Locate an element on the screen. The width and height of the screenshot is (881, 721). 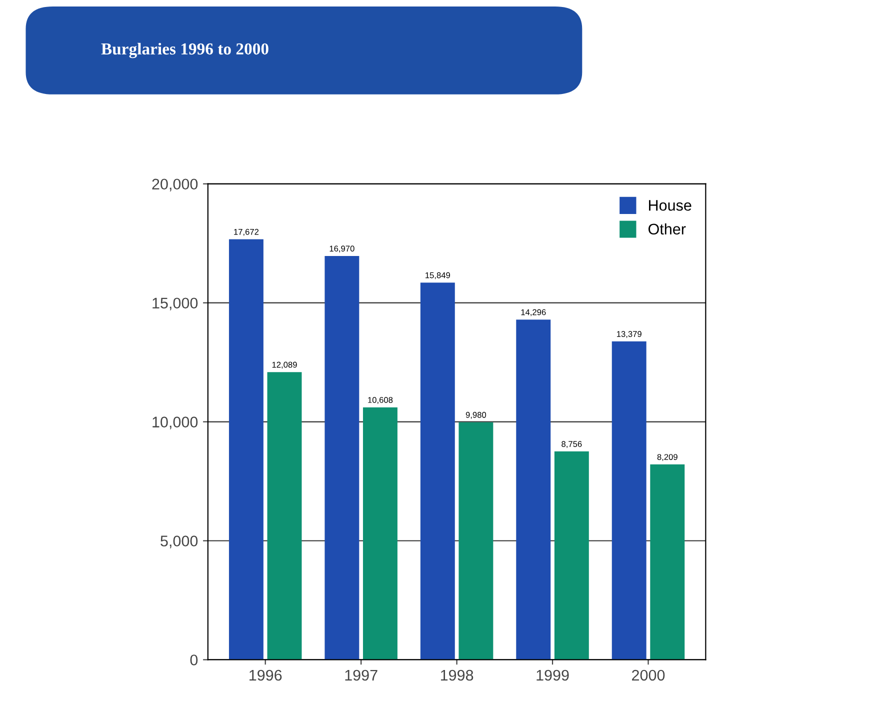
chart-title: Burglaries 1996 to 2000 is located at coordinates (184, 50).